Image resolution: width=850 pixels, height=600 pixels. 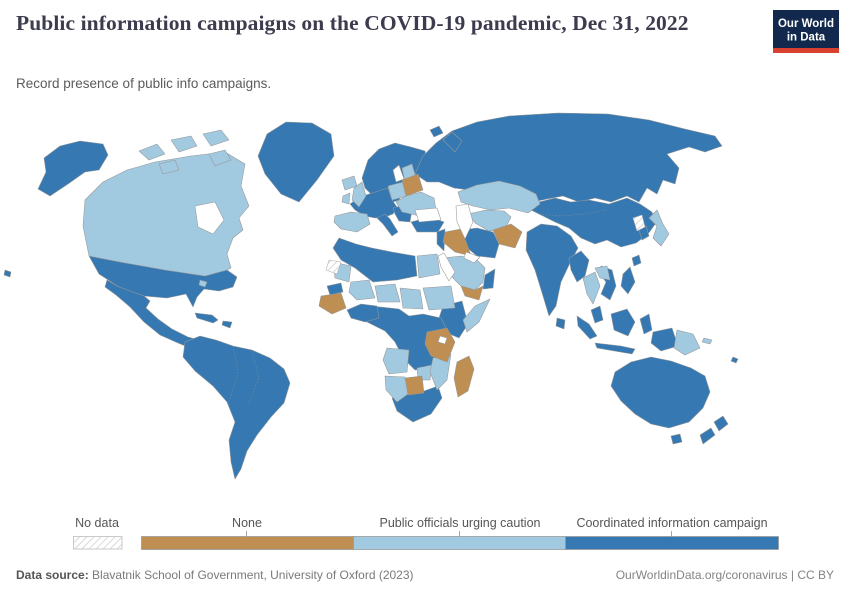 I want to click on country-namibia, so click(x=396, y=389).